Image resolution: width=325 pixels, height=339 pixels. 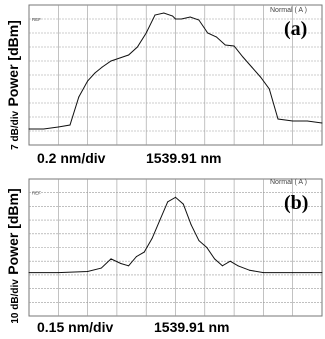 I want to click on panel-label: (b), so click(x=296, y=203).